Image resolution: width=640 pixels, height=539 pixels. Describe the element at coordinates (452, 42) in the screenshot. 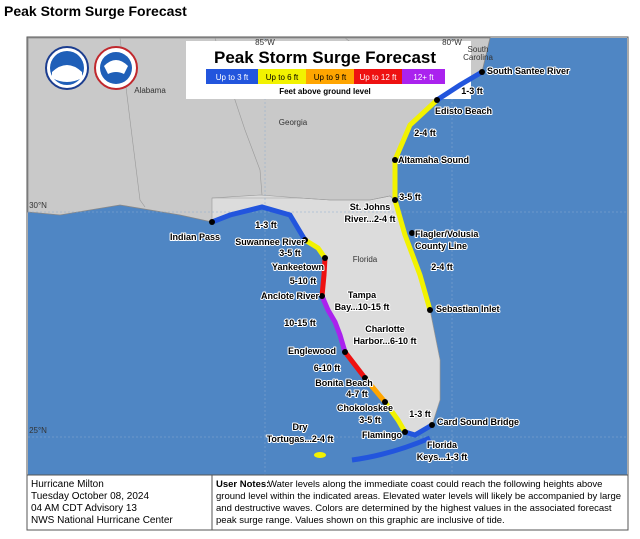

I see `grid-label: 80°W` at that location.